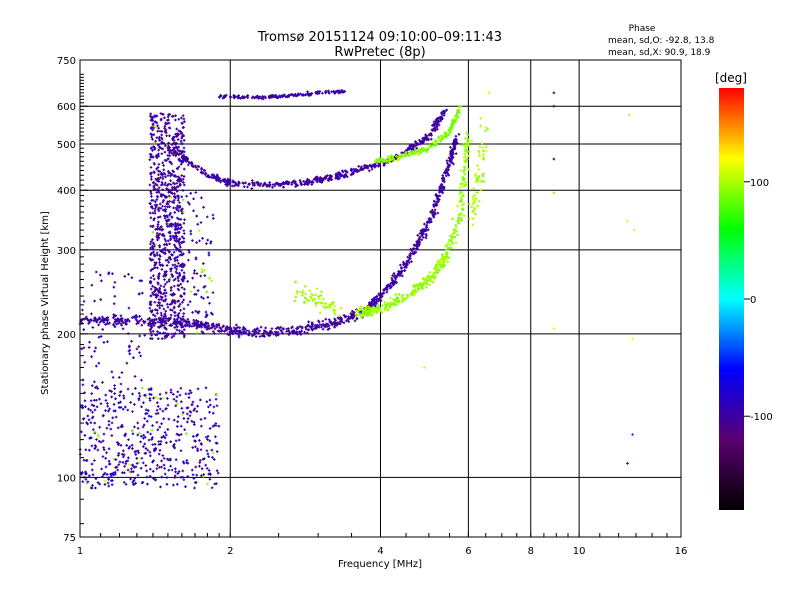  I want to click on colorbar, so click(731, 299).